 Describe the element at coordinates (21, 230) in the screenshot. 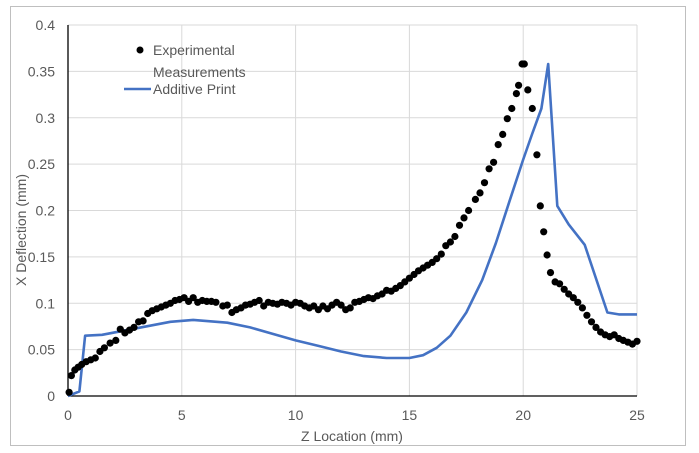

I see `y-axis-title: X Deflection (mm)` at that location.